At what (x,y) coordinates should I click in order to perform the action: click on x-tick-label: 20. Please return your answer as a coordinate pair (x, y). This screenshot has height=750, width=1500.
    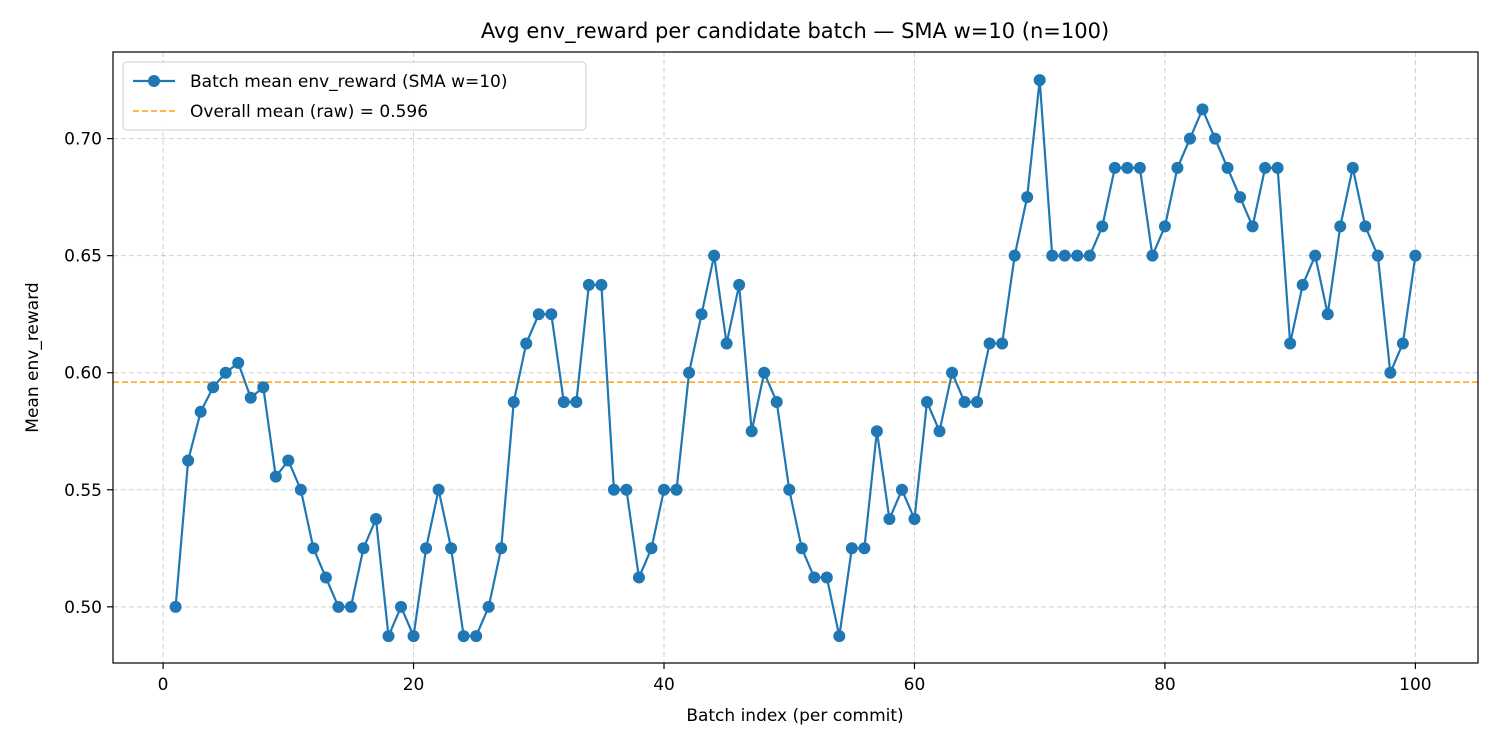
    Looking at the image, I should click on (414, 685).